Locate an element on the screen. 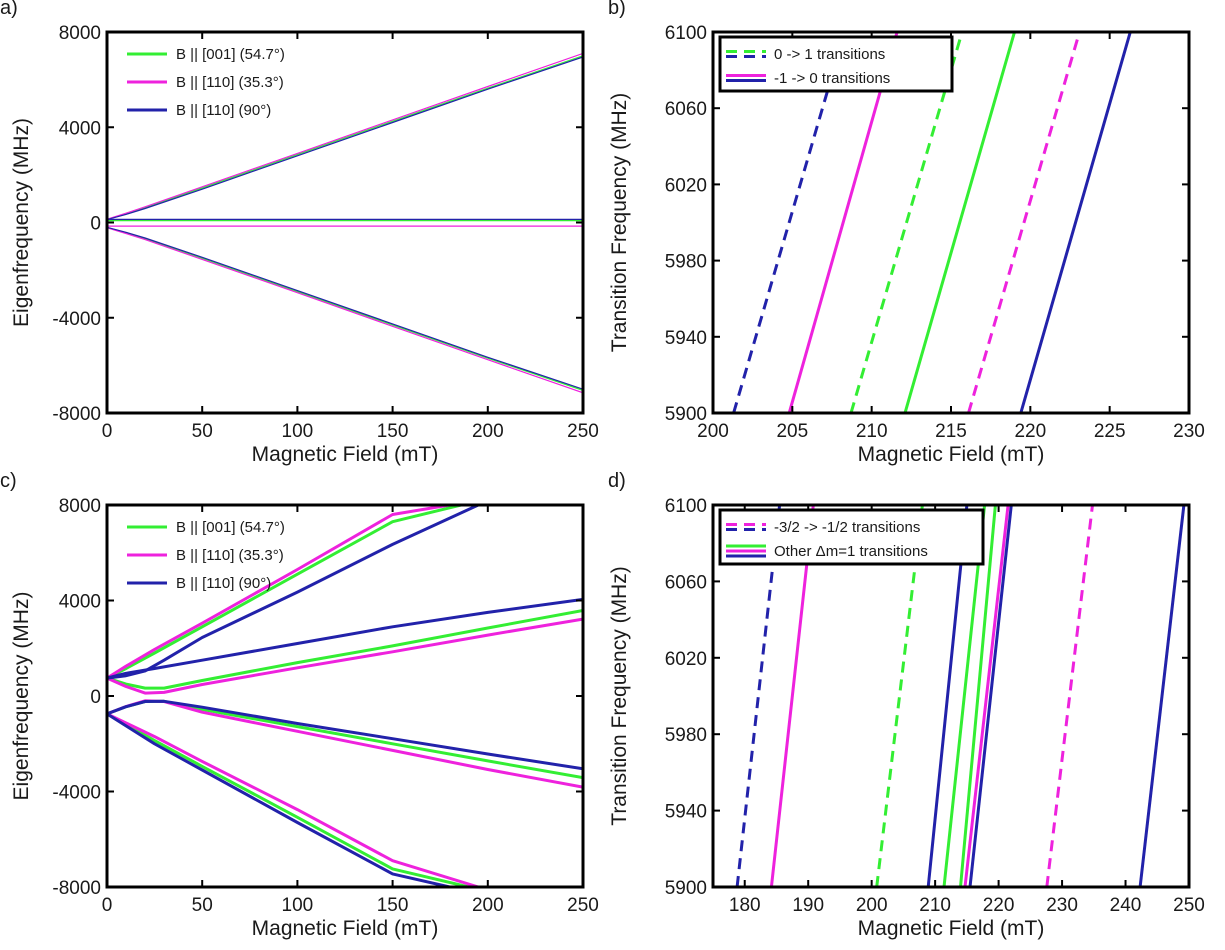  y-tick-label: 6020 is located at coordinates (686, 659).